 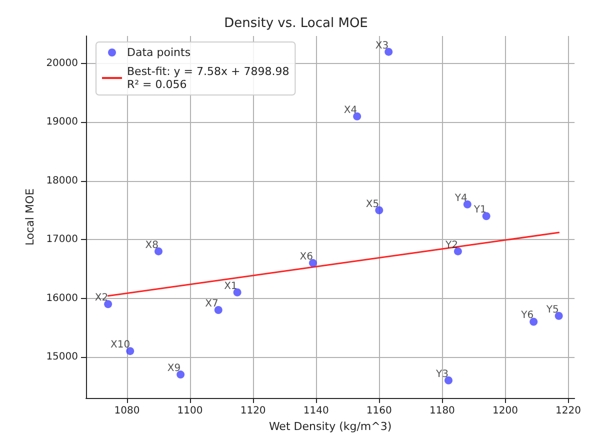 What do you see at coordinates (351, 110) in the screenshot?
I see `annotation: X4` at bounding box center [351, 110].